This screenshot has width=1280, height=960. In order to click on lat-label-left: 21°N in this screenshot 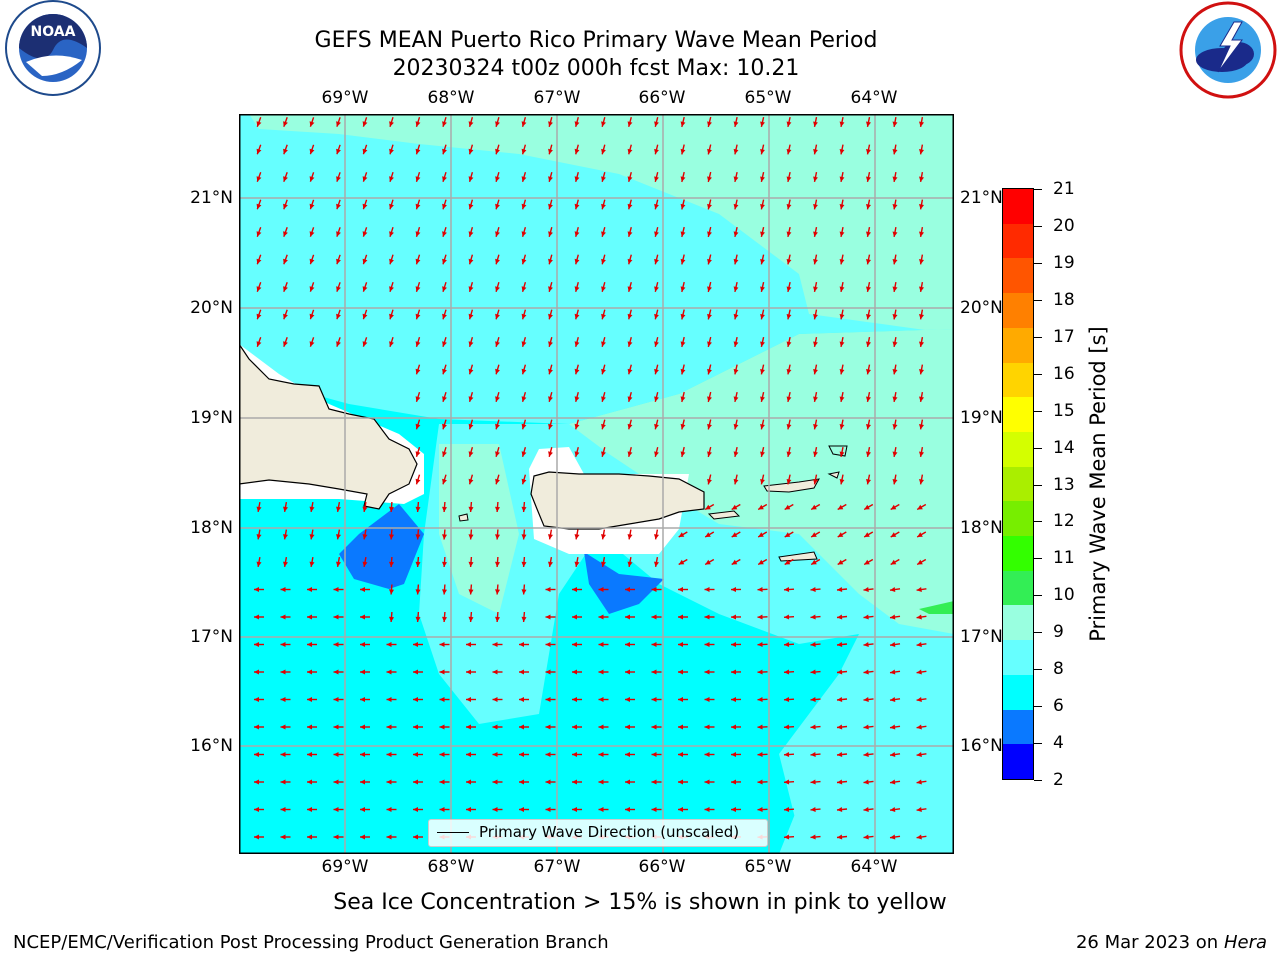, I will do `click(211, 198)`.